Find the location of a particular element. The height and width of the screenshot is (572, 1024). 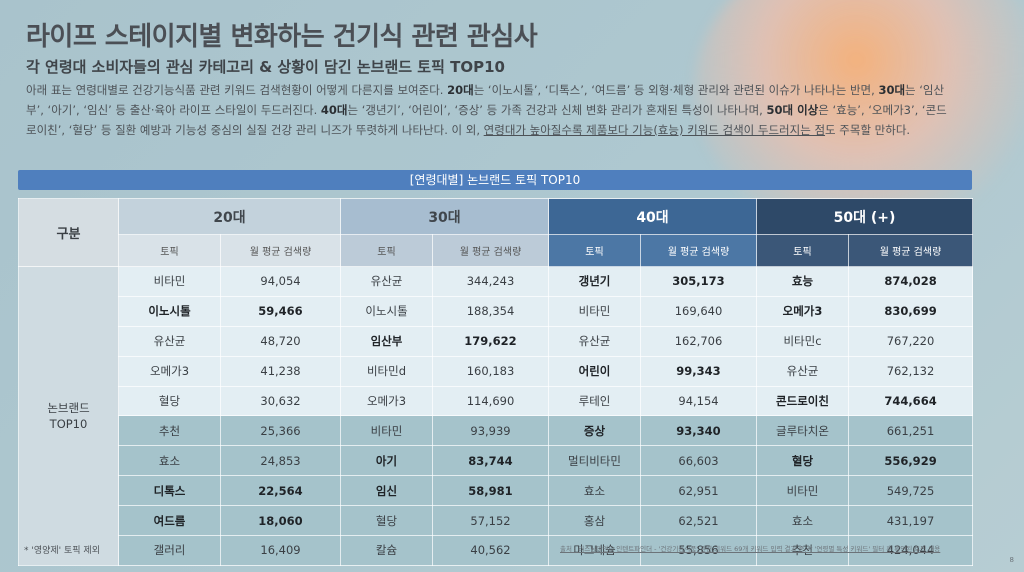

volume-cell: 24,853 is located at coordinates (280, 461).